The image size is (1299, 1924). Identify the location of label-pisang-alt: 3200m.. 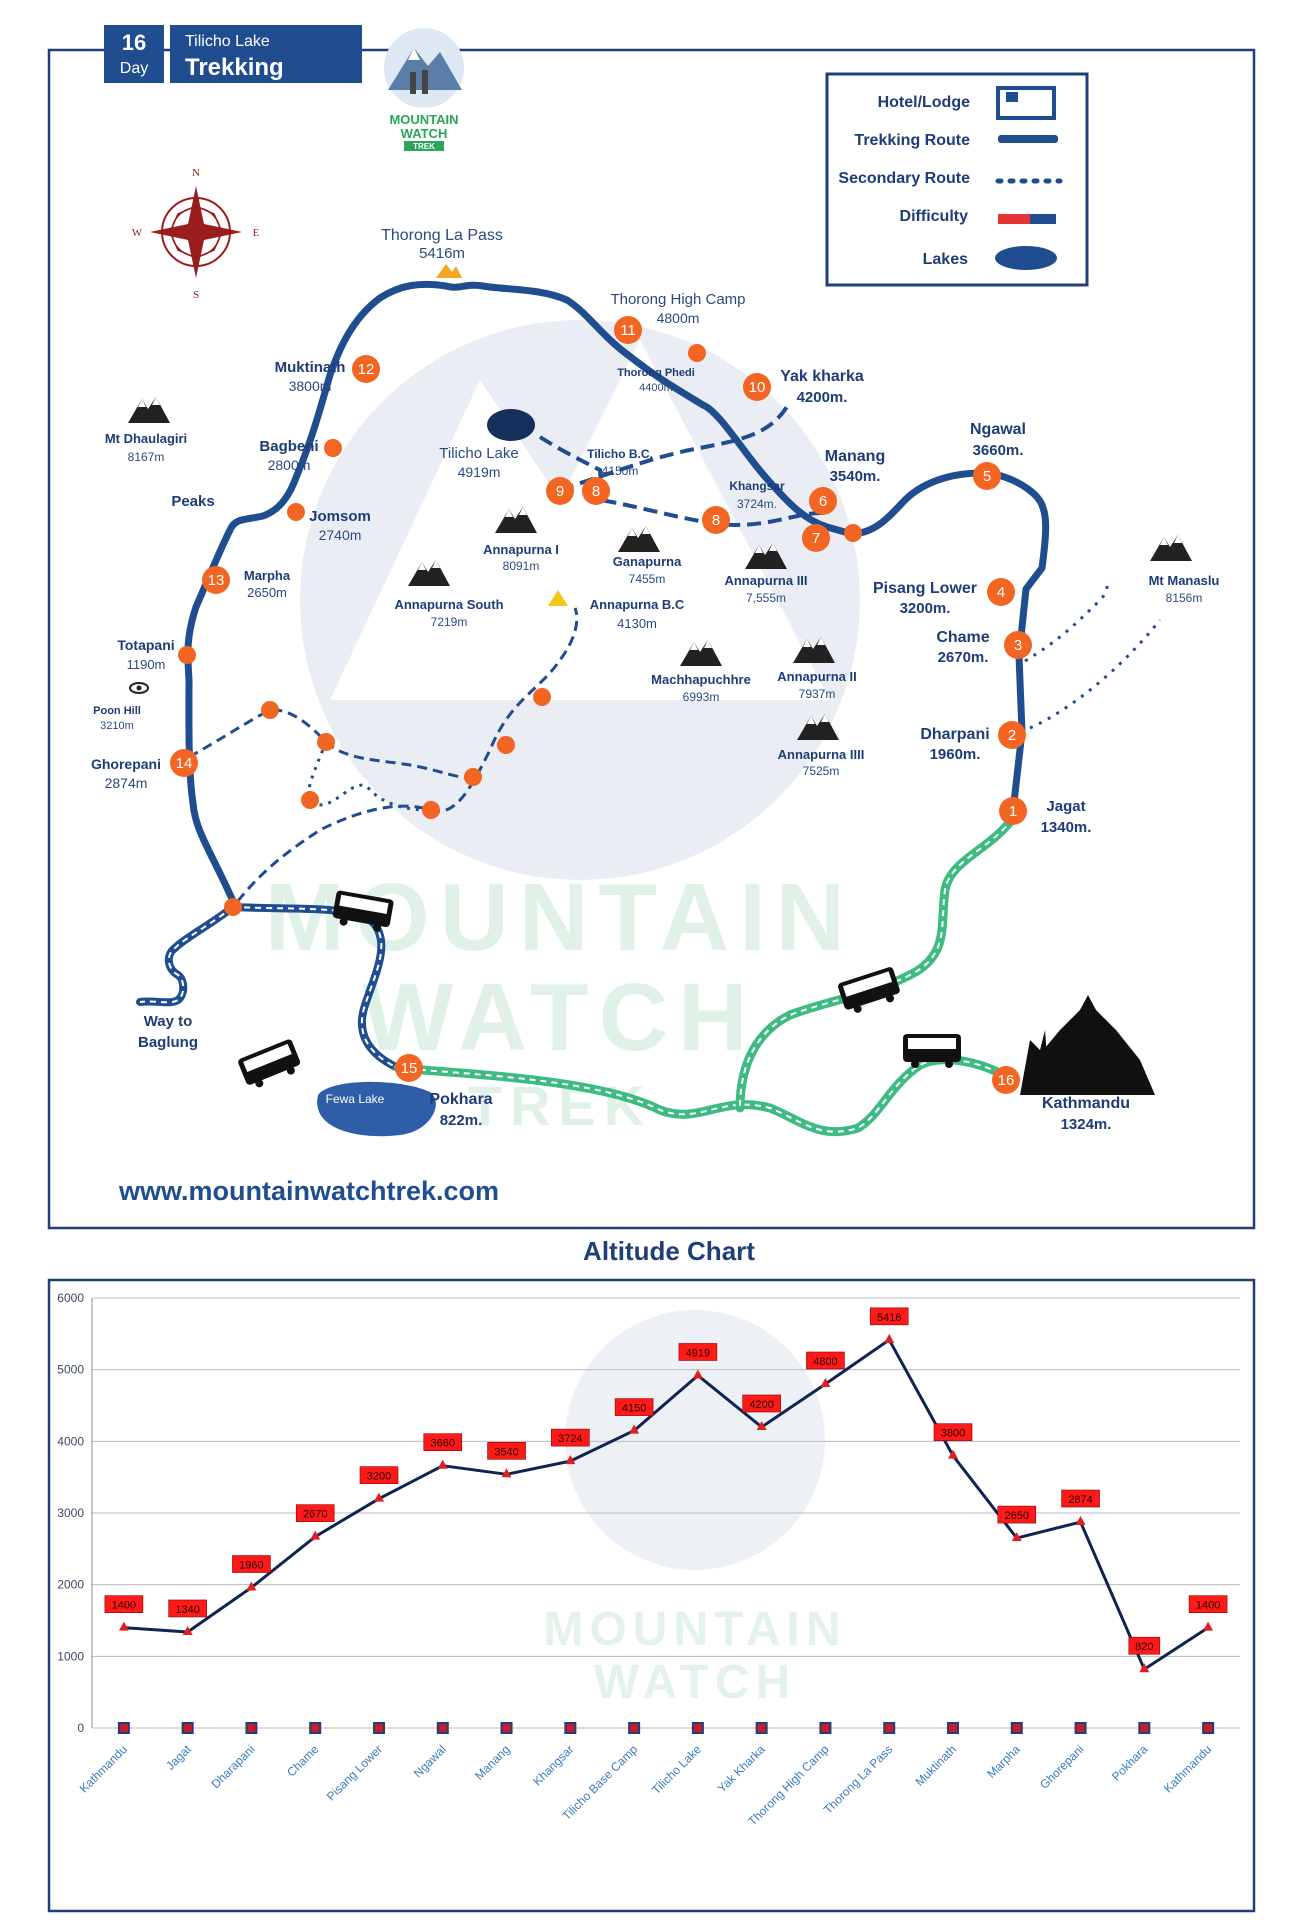
(925, 608).